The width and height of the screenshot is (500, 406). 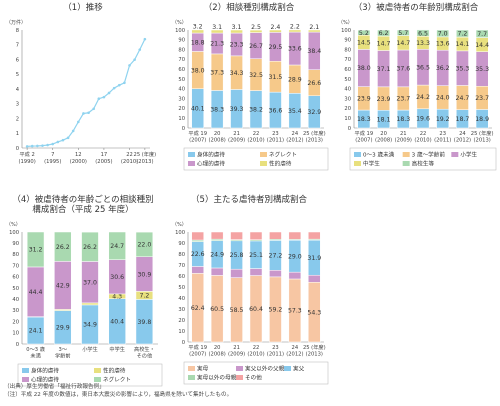 I want to click on data-label: 14.1, so click(x=463, y=44).